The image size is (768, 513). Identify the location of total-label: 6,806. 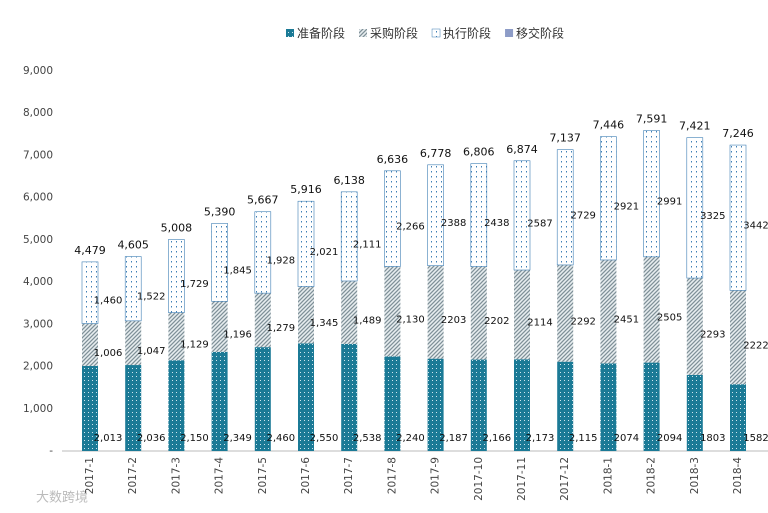
(479, 152).